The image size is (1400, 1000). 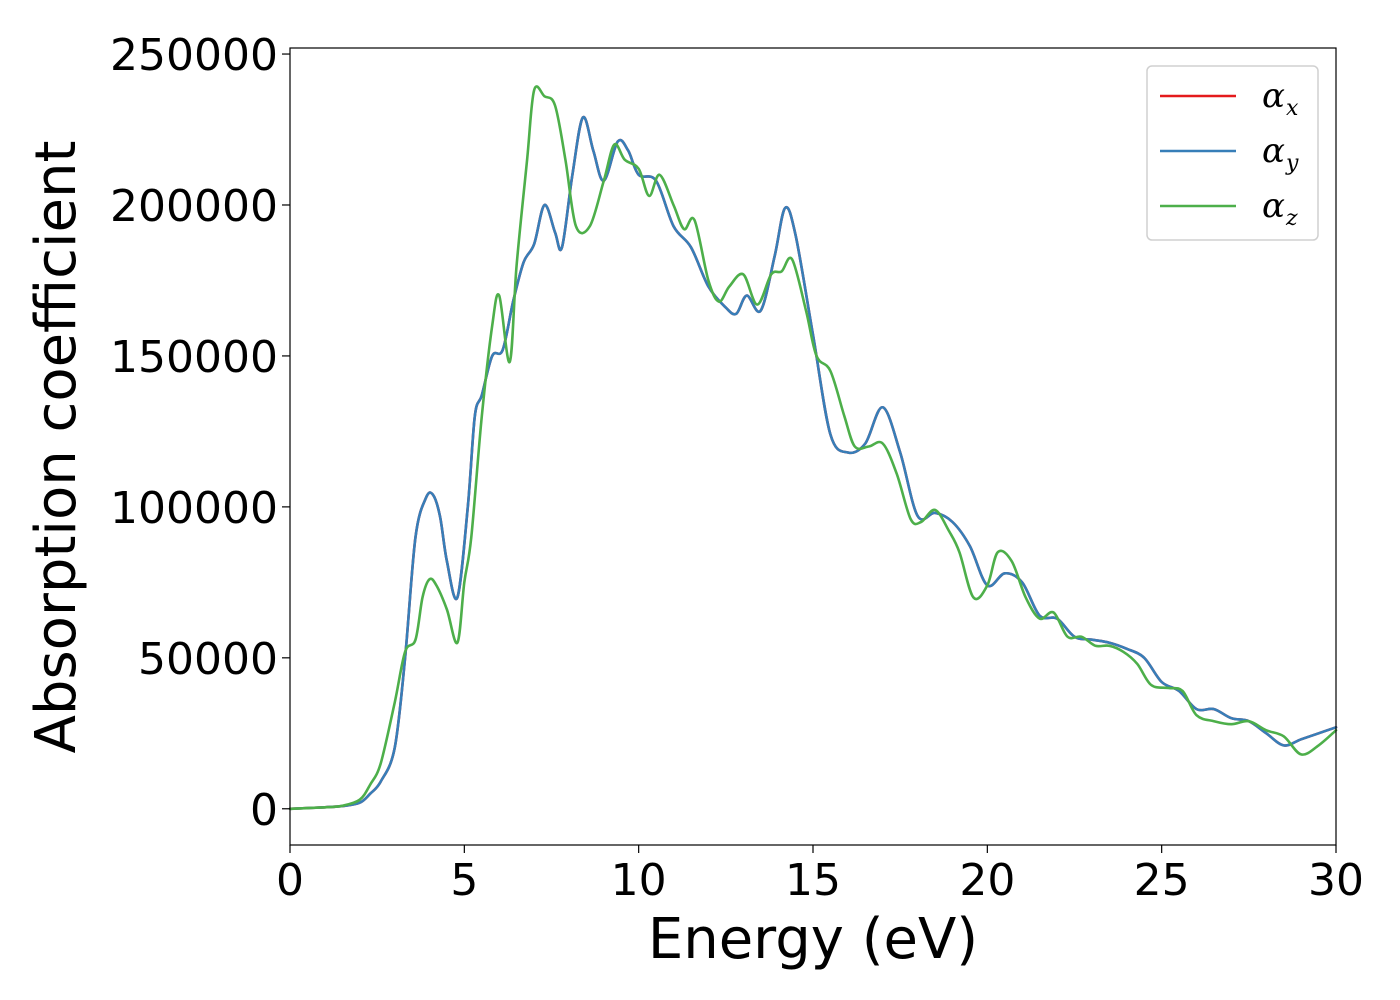 What do you see at coordinates (290, 880) in the screenshot?
I see `x-tick-label: 0` at bounding box center [290, 880].